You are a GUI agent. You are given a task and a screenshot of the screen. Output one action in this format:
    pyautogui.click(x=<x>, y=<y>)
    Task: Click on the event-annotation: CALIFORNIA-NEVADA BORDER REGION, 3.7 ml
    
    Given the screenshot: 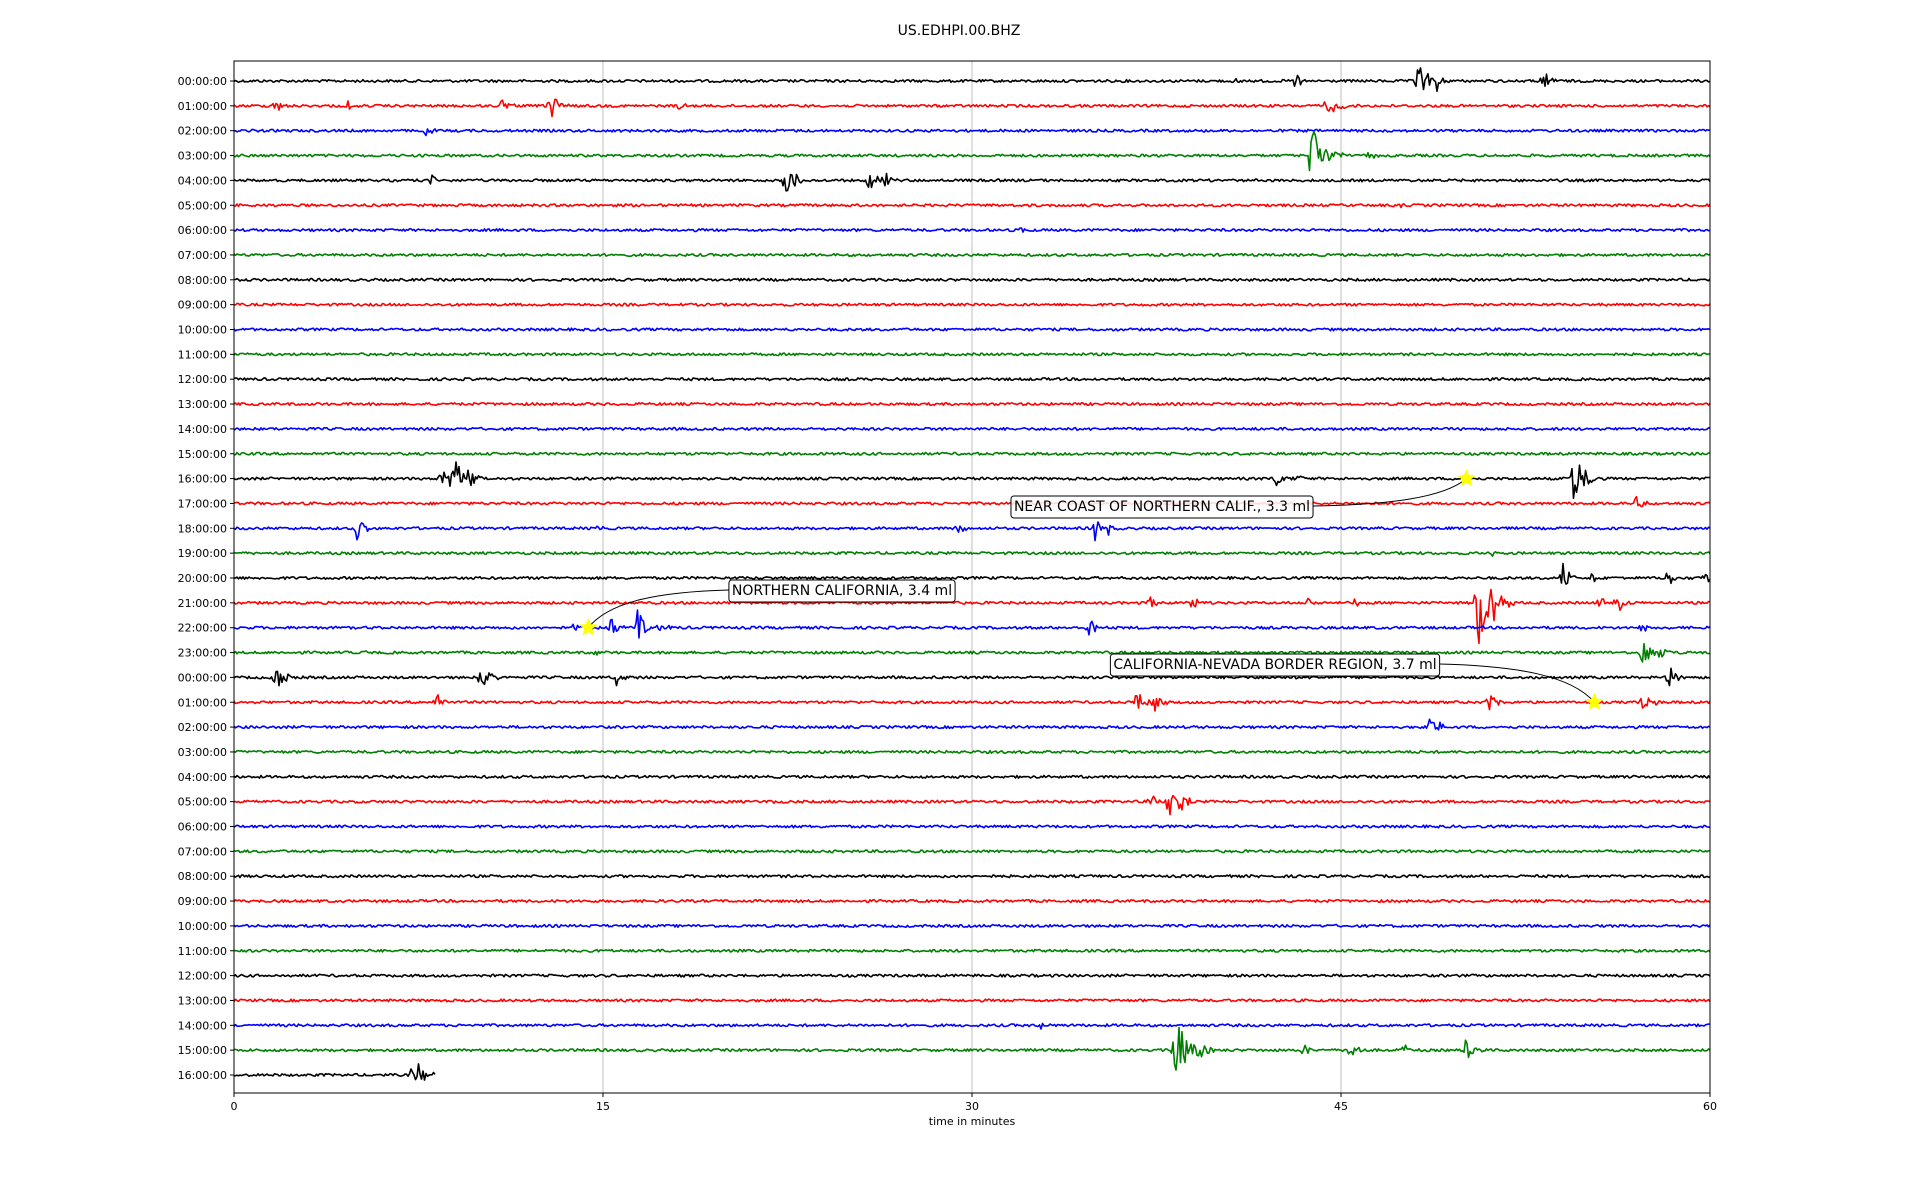 What is the action you would take?
    pyautogui.click(x=1356, y=682)
    